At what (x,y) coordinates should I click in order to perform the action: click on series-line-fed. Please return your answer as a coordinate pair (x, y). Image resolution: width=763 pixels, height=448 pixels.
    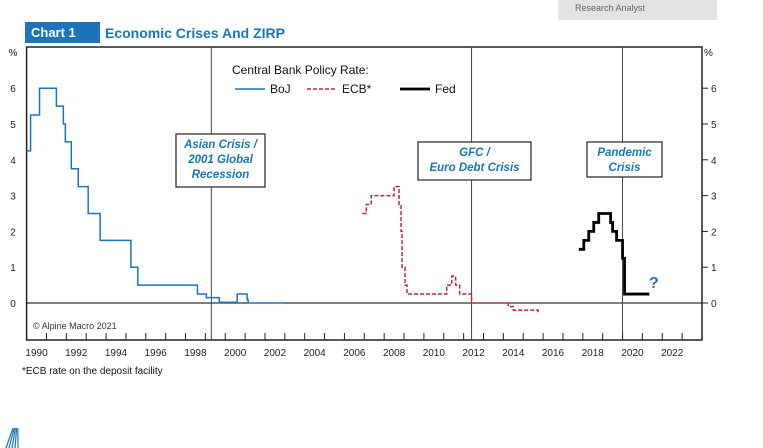
    Looking at the image, I should click on (614, 254).